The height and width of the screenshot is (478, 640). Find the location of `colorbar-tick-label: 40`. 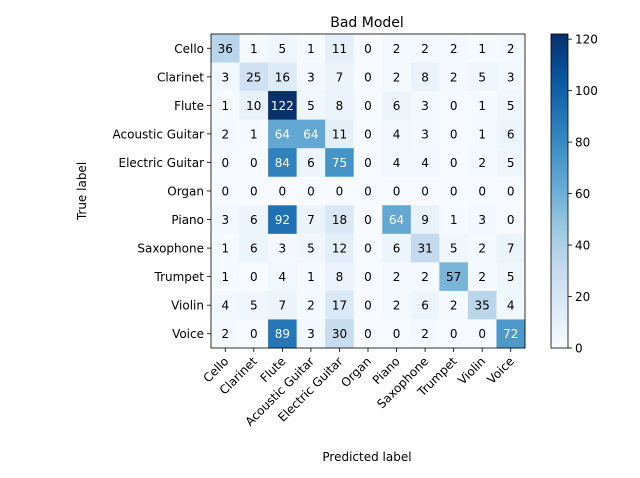

colorbar-tick-label: 40 is located at coordinates (582, 246).